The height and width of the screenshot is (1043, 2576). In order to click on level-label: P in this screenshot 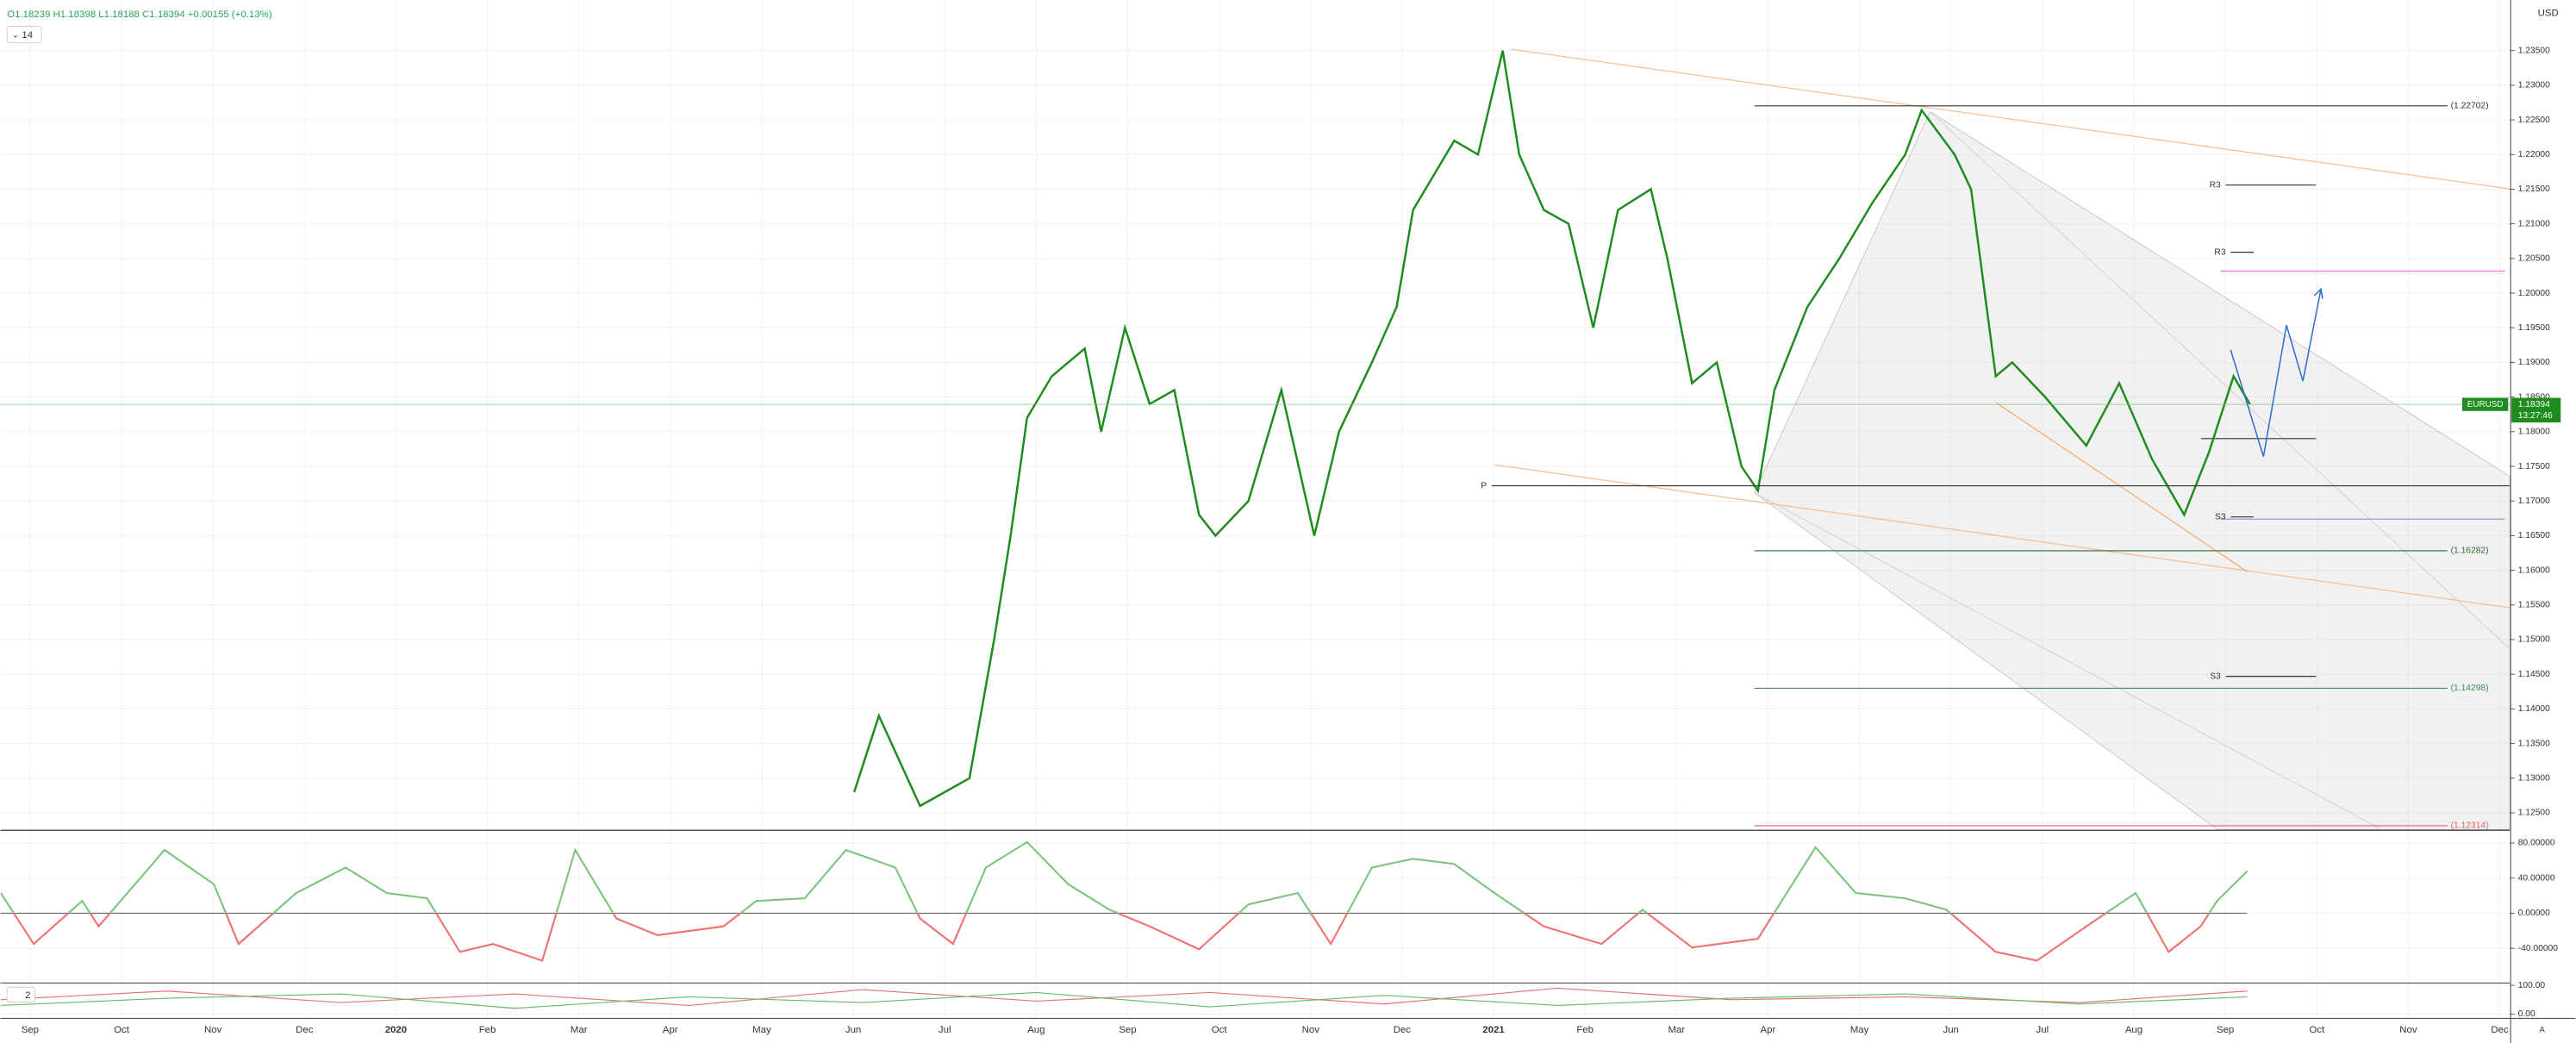, I will do `click(1484, 485)`.